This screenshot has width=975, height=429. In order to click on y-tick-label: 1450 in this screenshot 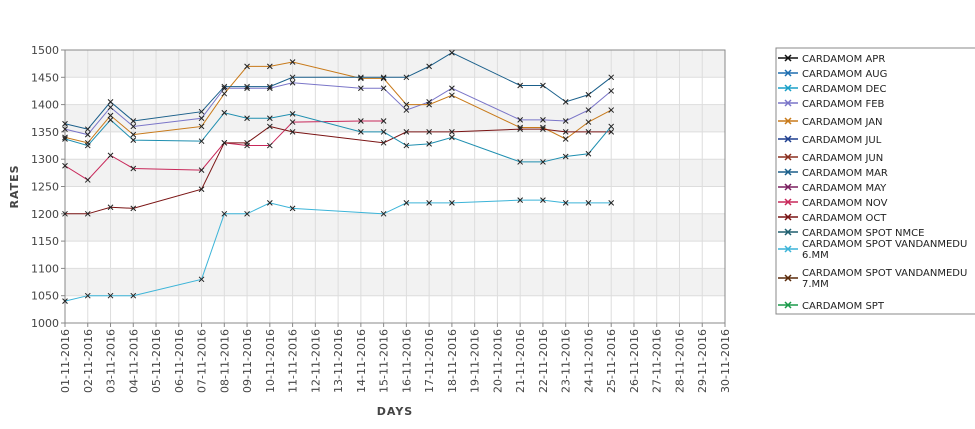, I will do `click(45, 77)`.